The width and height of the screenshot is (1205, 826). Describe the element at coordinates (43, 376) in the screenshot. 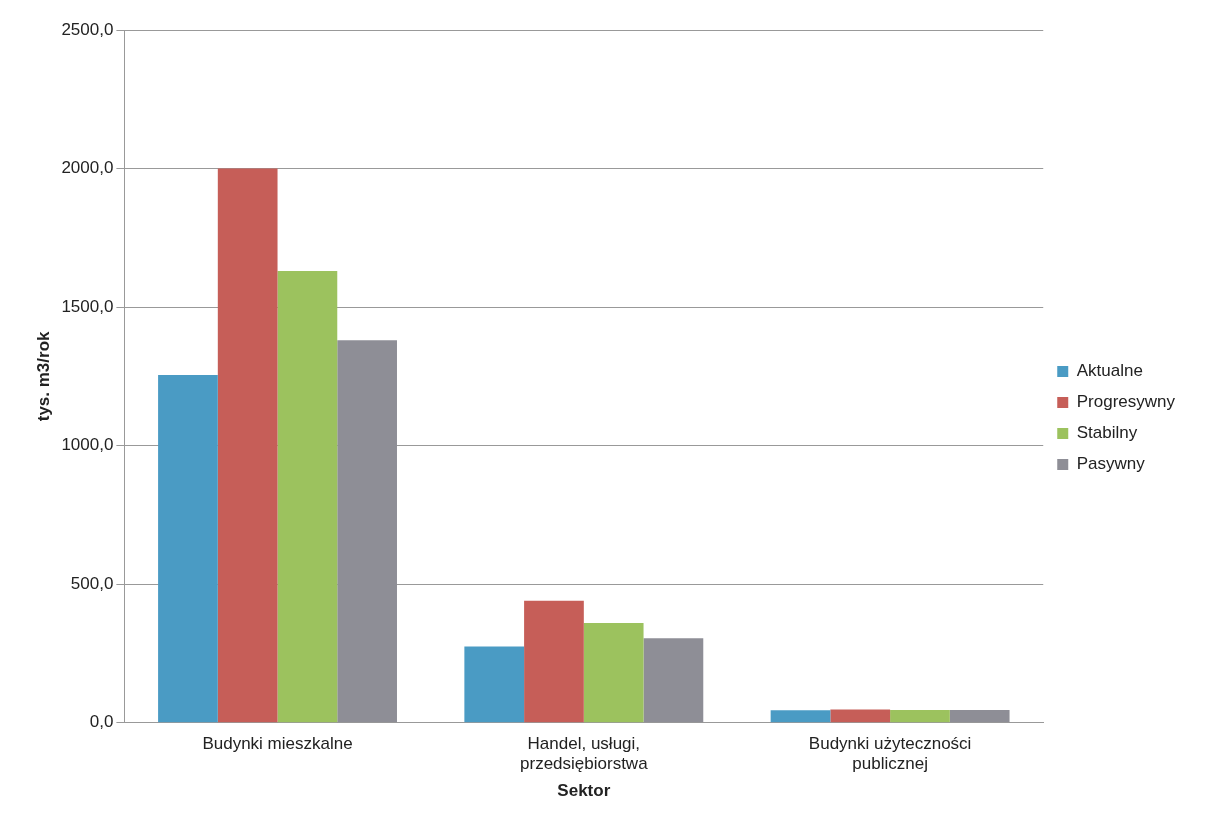

I see `y-axis-title: tys. m3/rok` at that location.